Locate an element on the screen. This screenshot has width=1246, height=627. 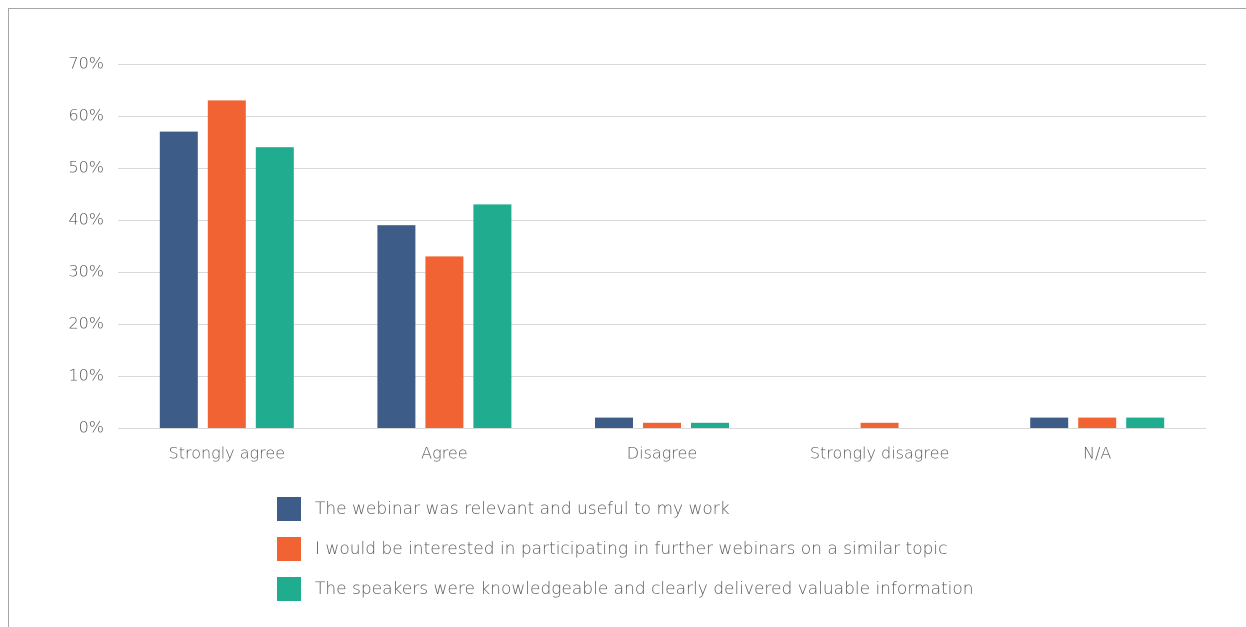
y-tick-label: 50% is located at coordinates (86, 167).